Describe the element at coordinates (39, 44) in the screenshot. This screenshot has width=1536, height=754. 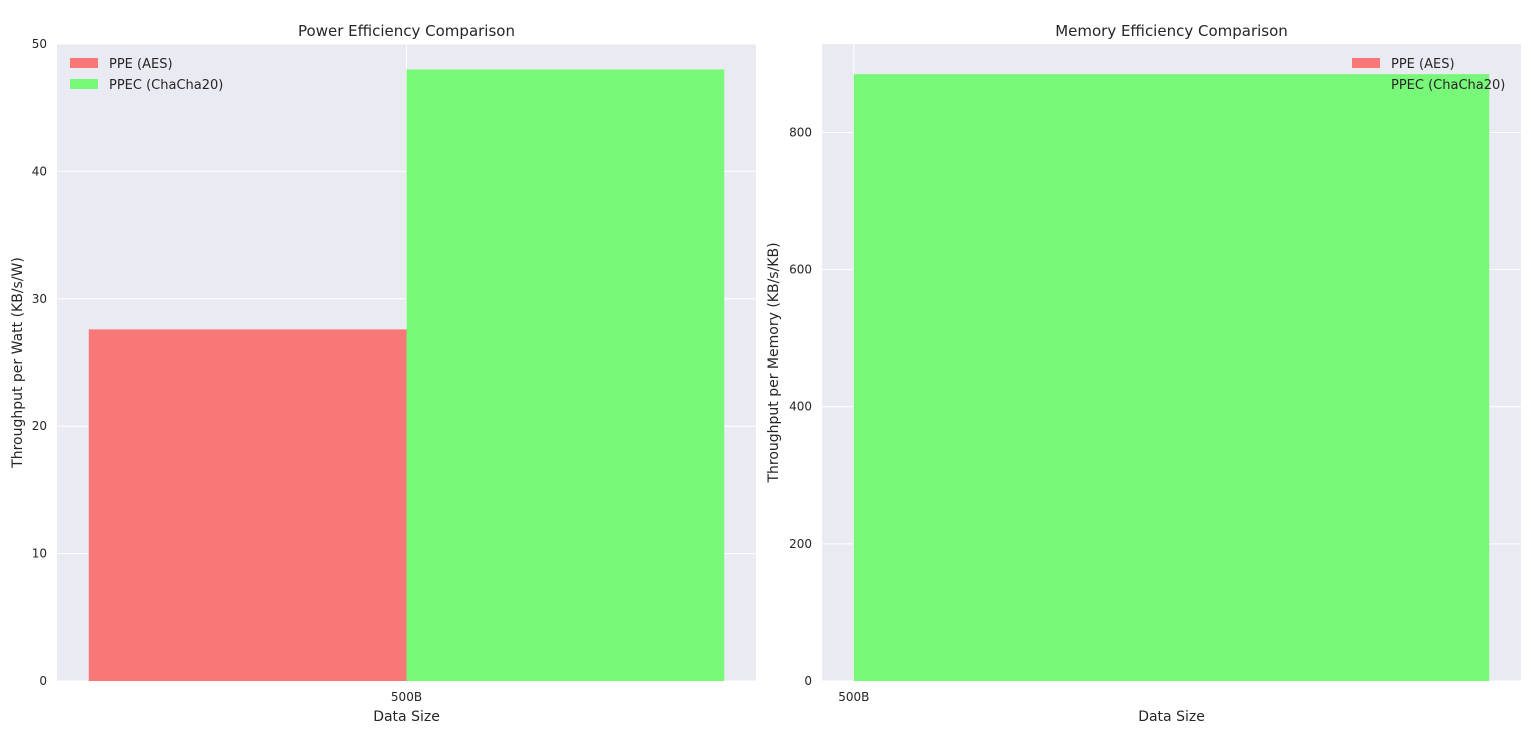
I see `y-tick-label: 50` at that location.